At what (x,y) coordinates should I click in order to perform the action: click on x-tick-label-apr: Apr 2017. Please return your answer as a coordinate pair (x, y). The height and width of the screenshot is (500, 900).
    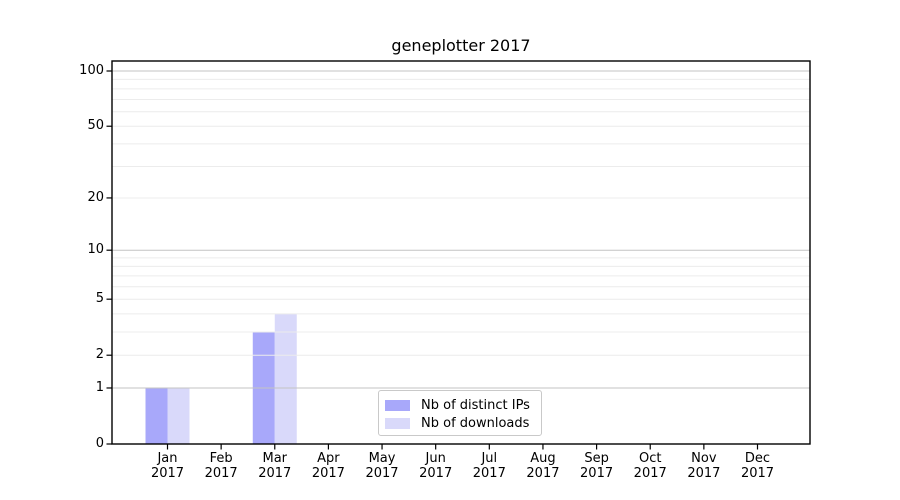
    Looking at the image, I should click on (328, 466).